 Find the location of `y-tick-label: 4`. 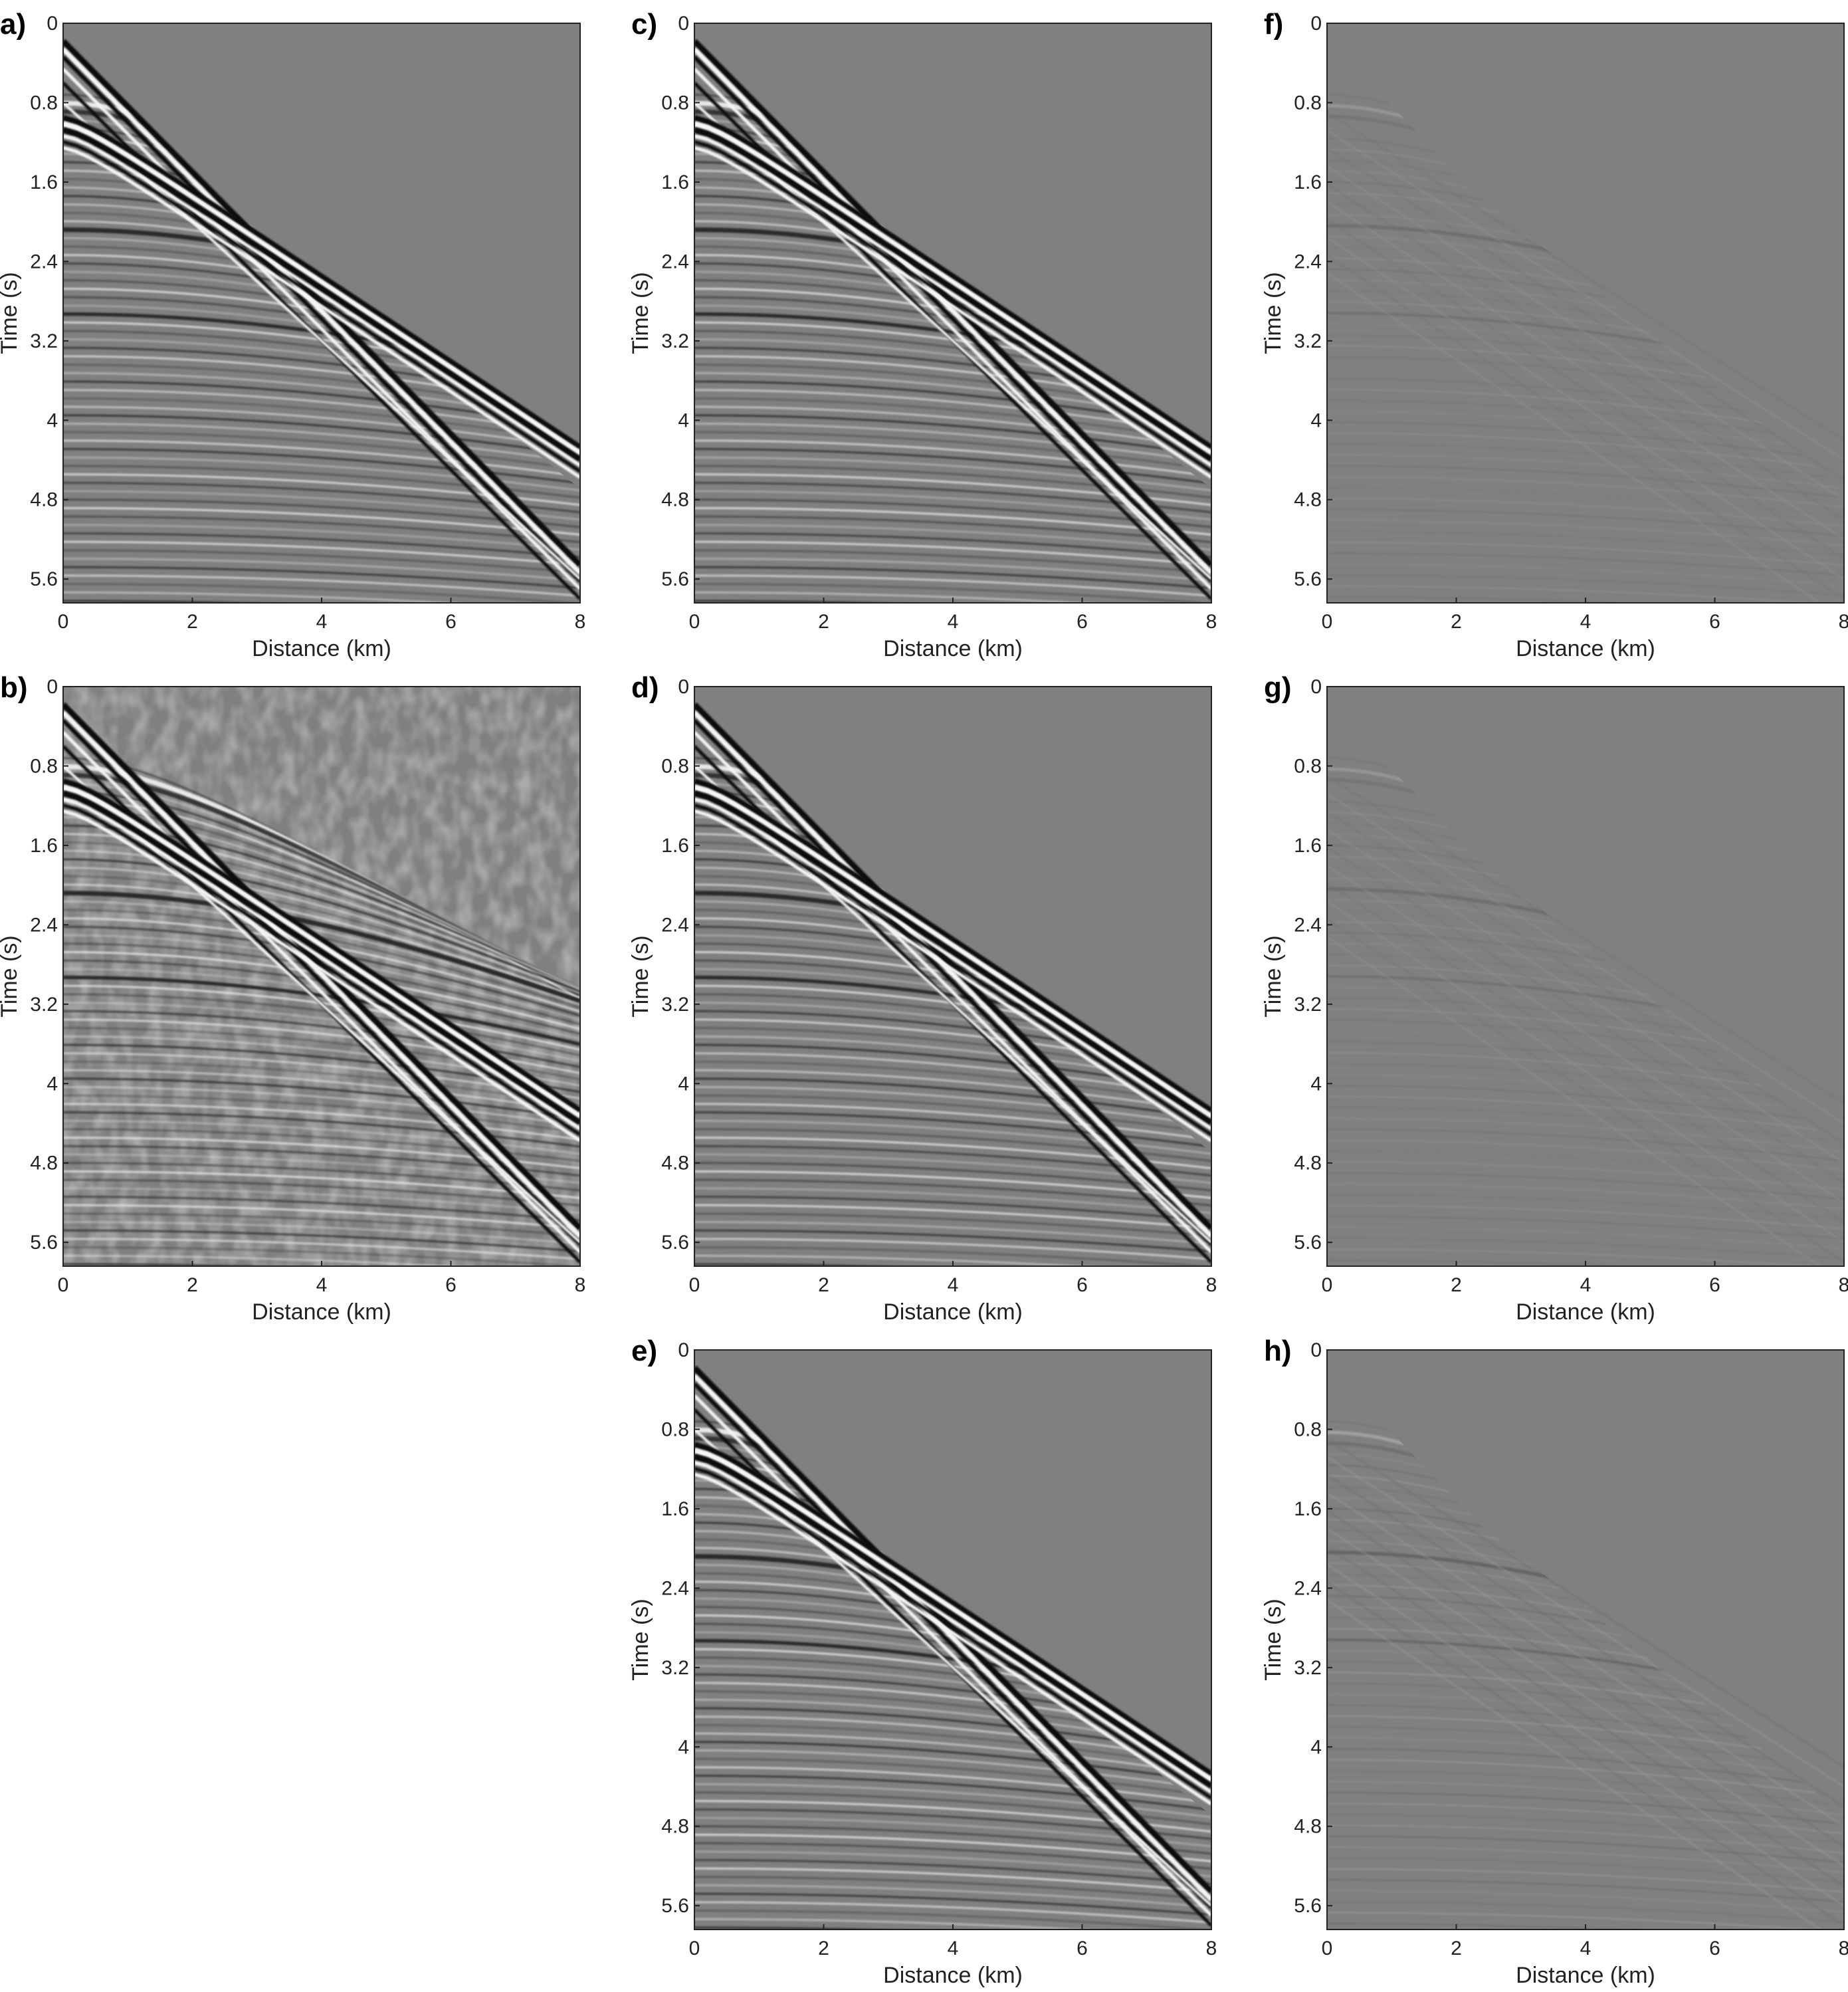

y-tick-label: 4 is located at coordinates (1316, 1084).